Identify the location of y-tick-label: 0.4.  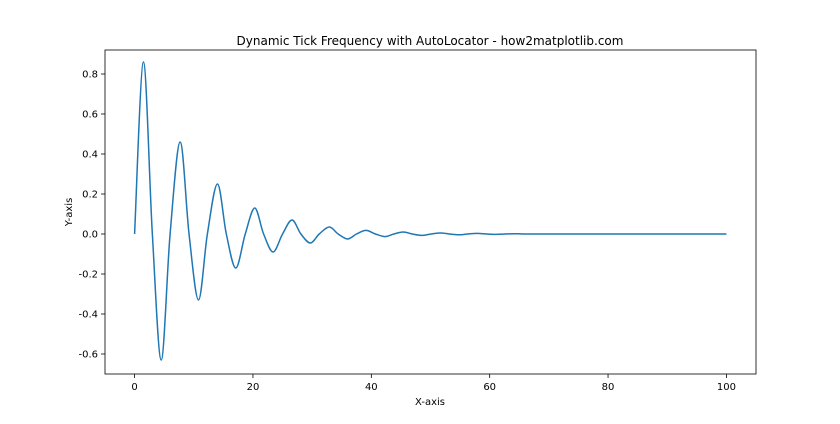
(90, 155).